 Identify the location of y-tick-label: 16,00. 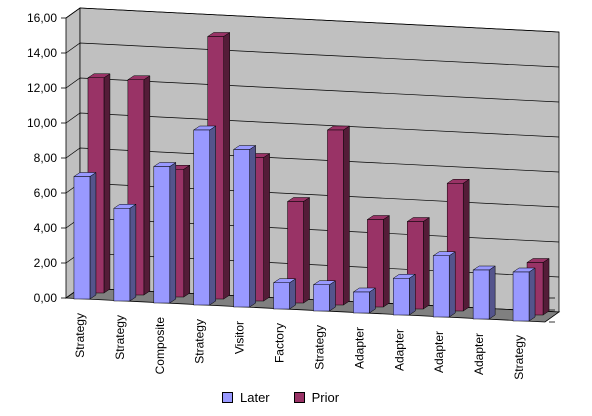
(42, 18).